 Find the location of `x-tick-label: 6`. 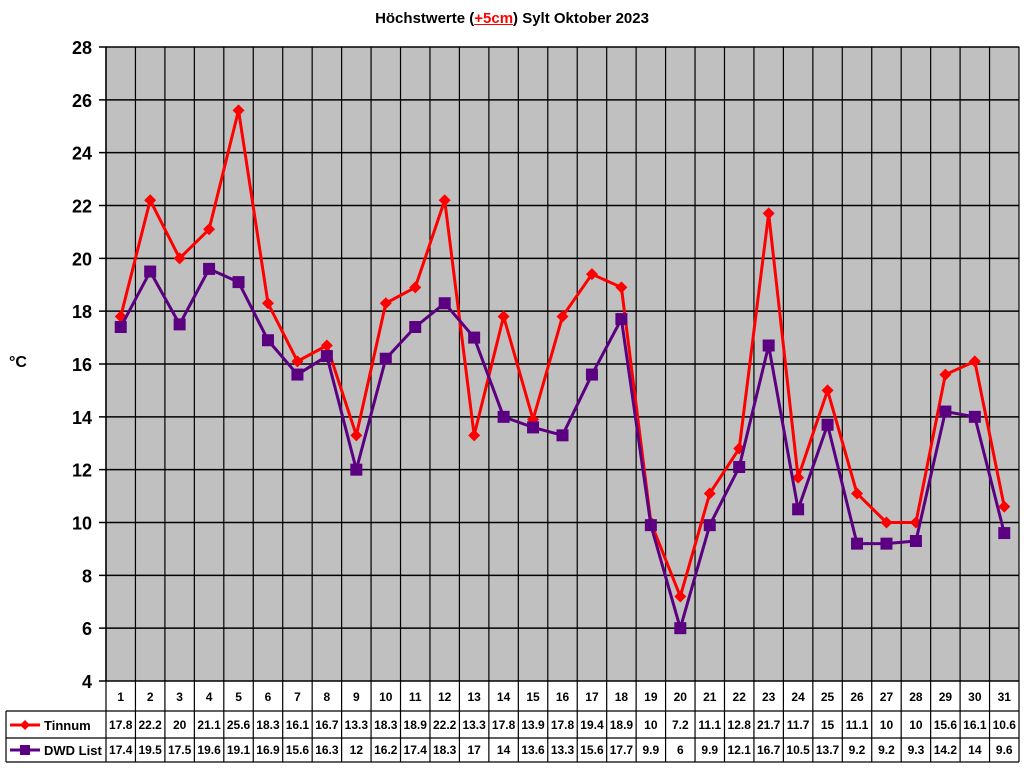

x-tick-label: 6 is located at coordinates (268, 697).